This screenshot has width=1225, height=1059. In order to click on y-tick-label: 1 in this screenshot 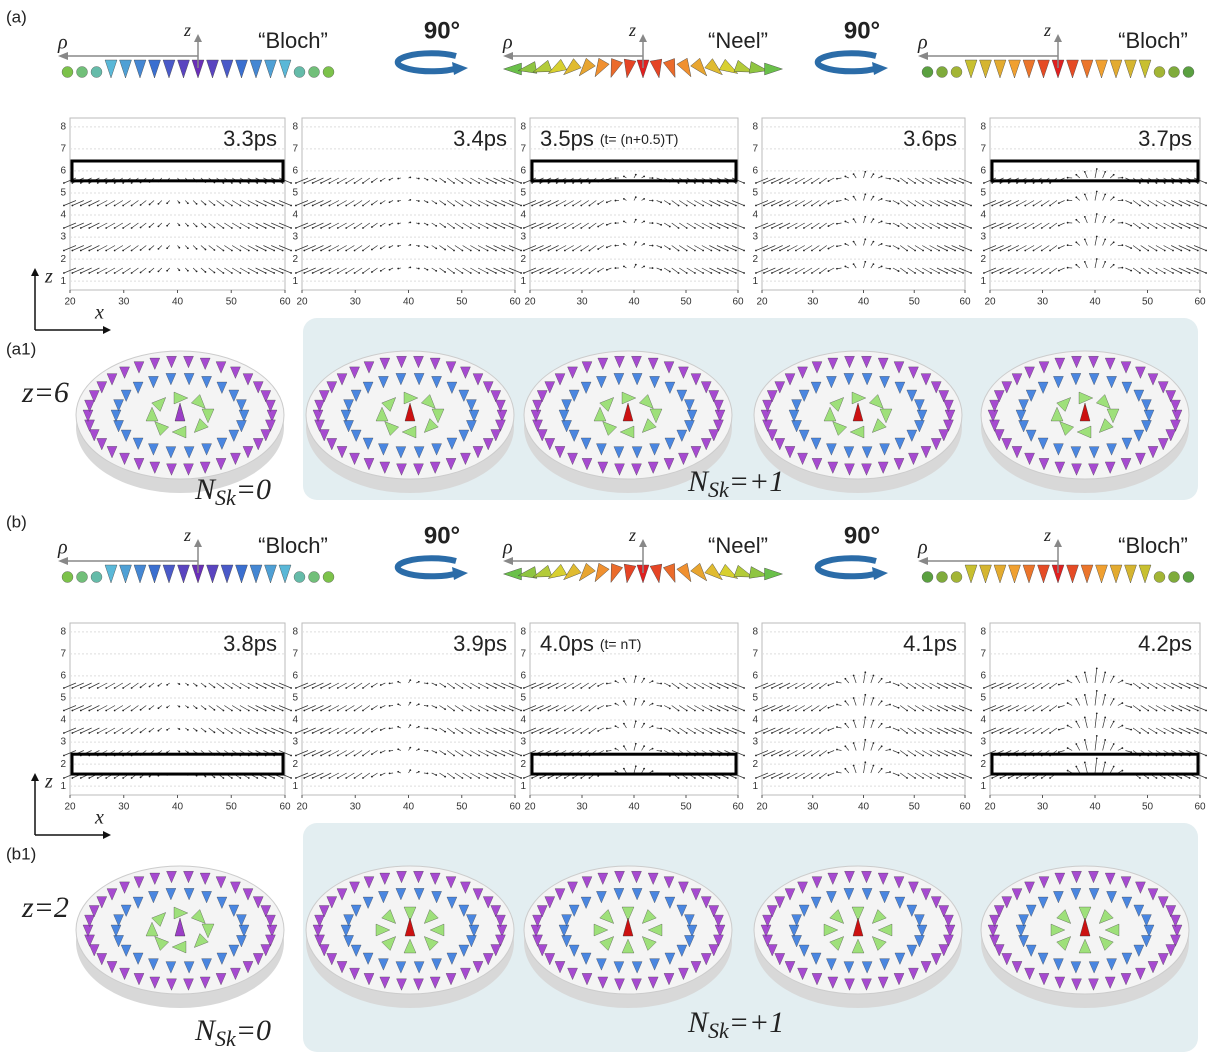, I will do `click(295, 281)`.